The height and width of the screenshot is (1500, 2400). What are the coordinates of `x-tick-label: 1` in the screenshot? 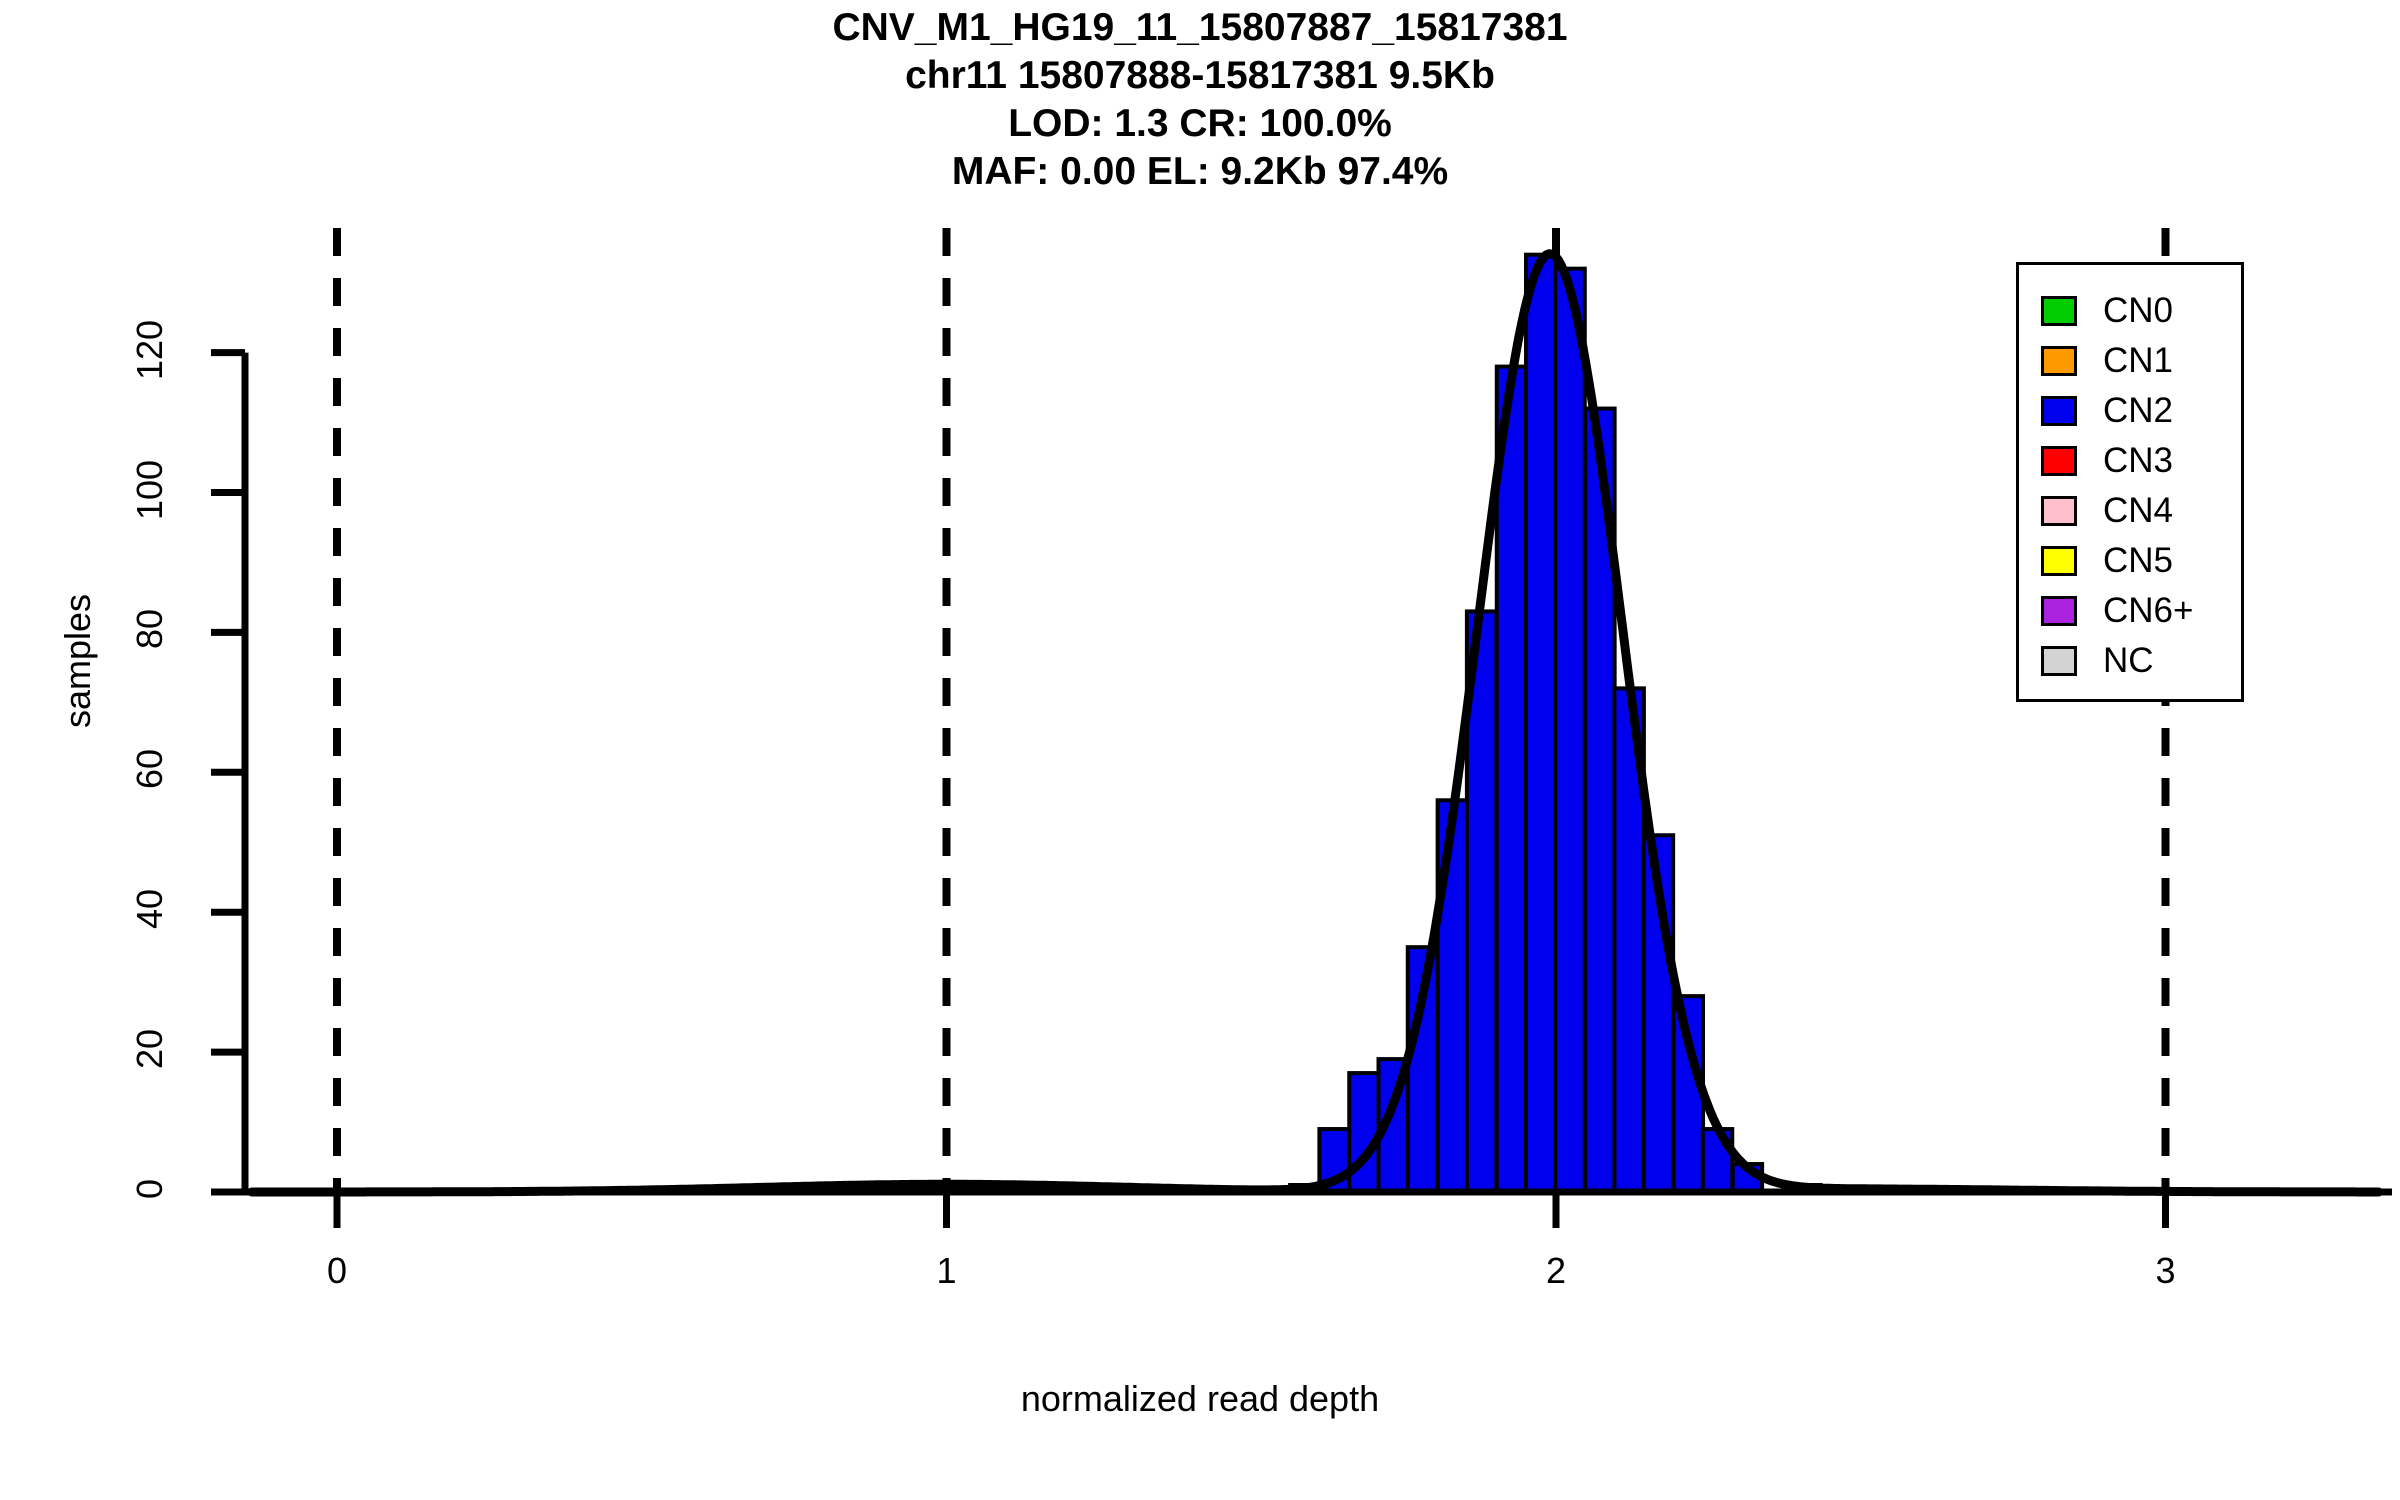 It's located at (946, 1270).